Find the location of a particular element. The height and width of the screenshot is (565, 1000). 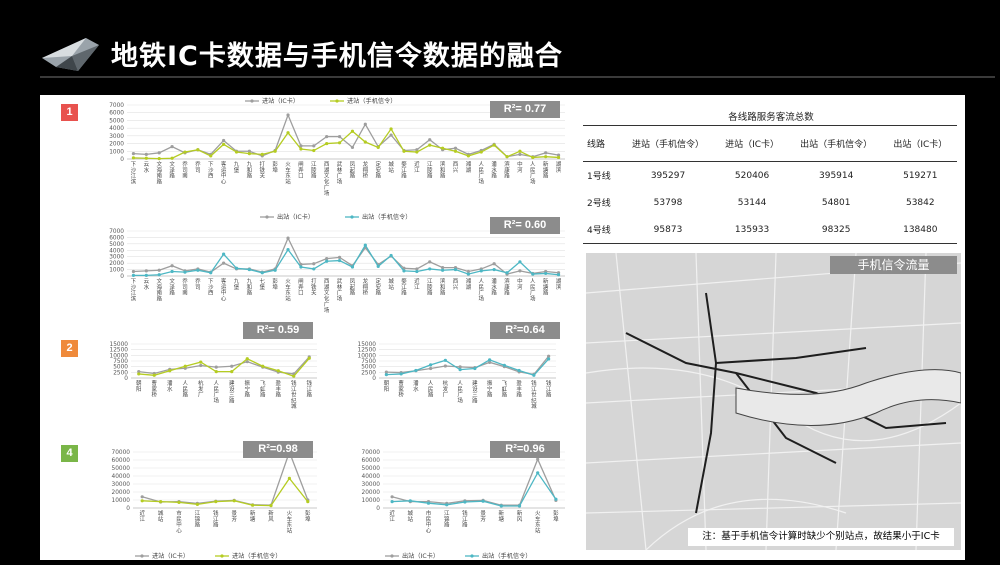

y-tick-label: 1000 is located at coordinates (116, 152).